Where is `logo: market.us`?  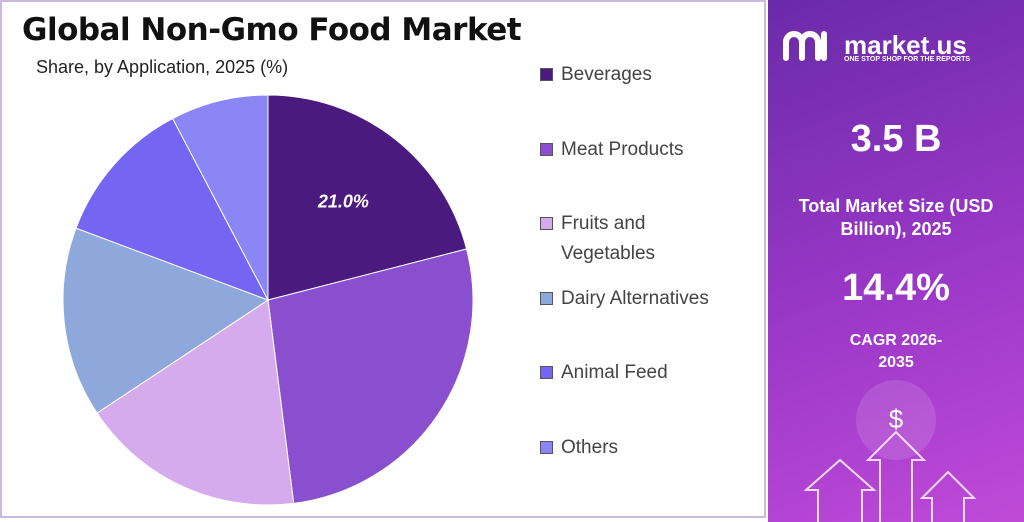
logo: market.us is located at coordinates (905, 45).